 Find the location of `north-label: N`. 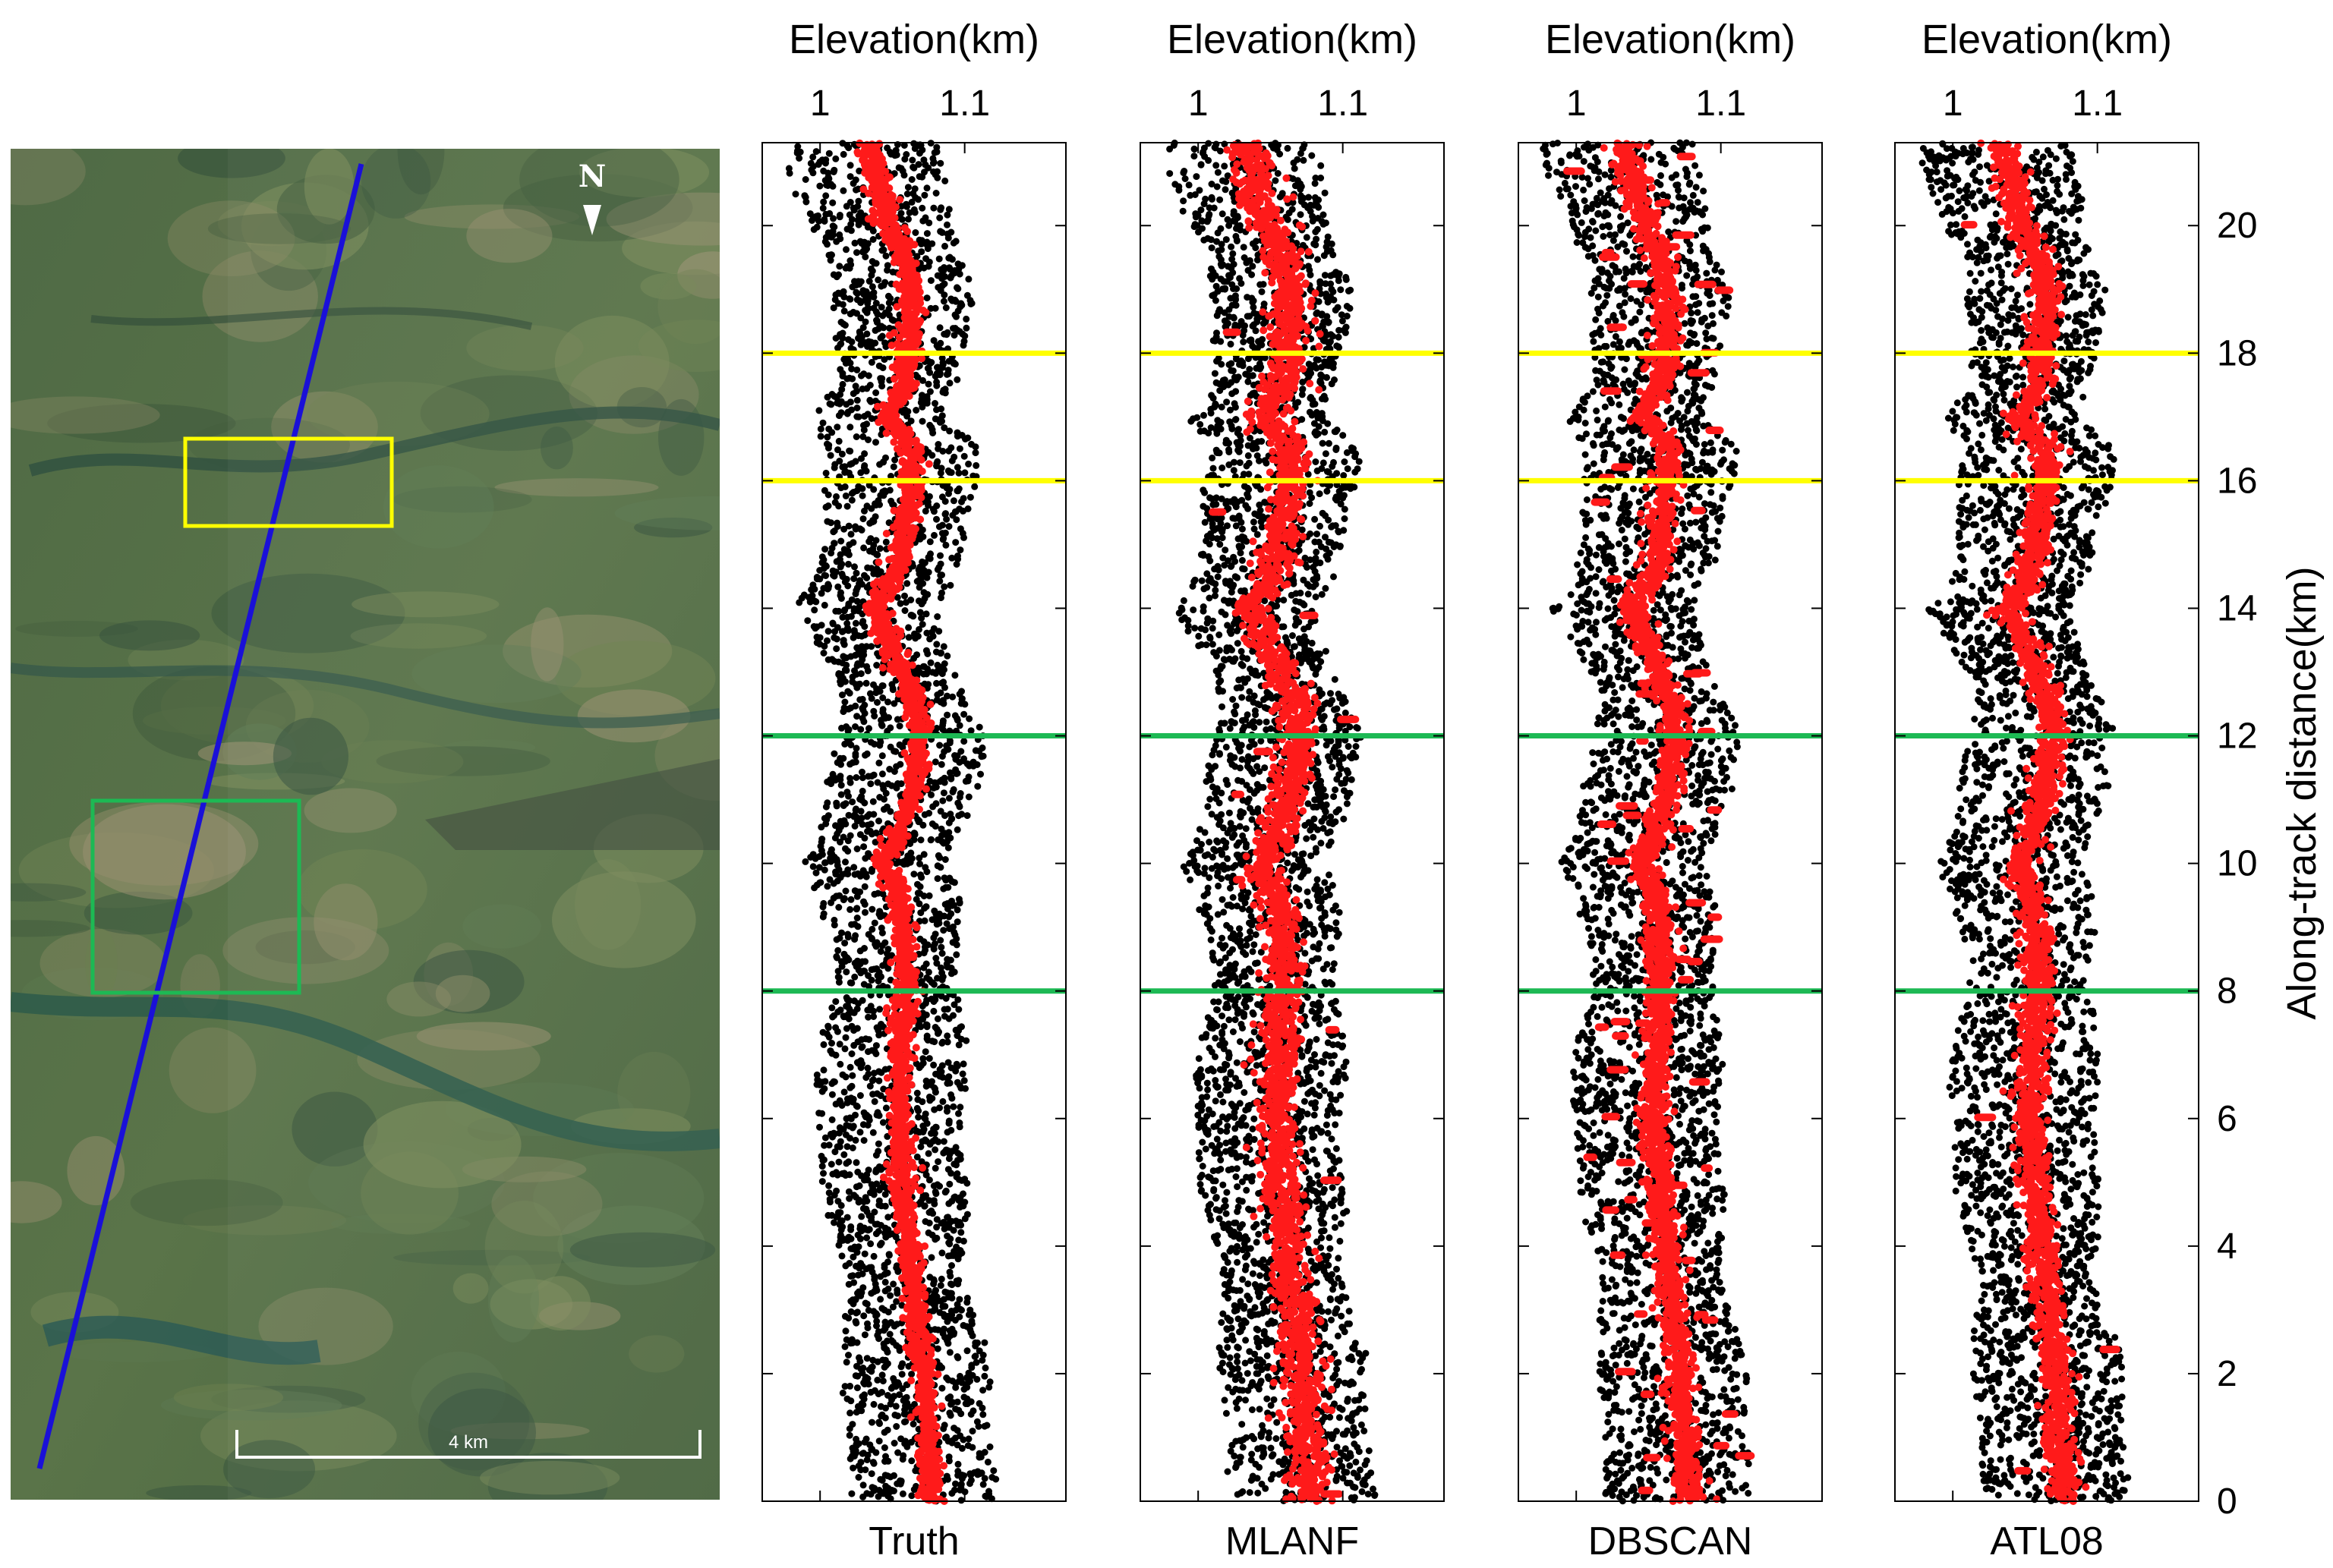

north-label: N is located at coordinates (593, 176).